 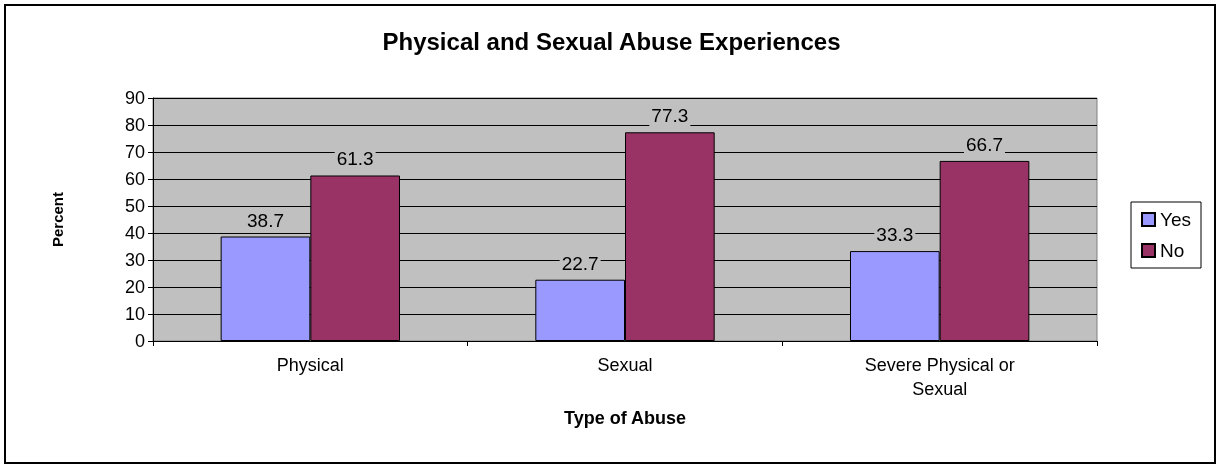 What do you see at coordinates (625, 365) in the screenshot?
I see `x-tick-label: Sexual` at bounding box center [625, 365].